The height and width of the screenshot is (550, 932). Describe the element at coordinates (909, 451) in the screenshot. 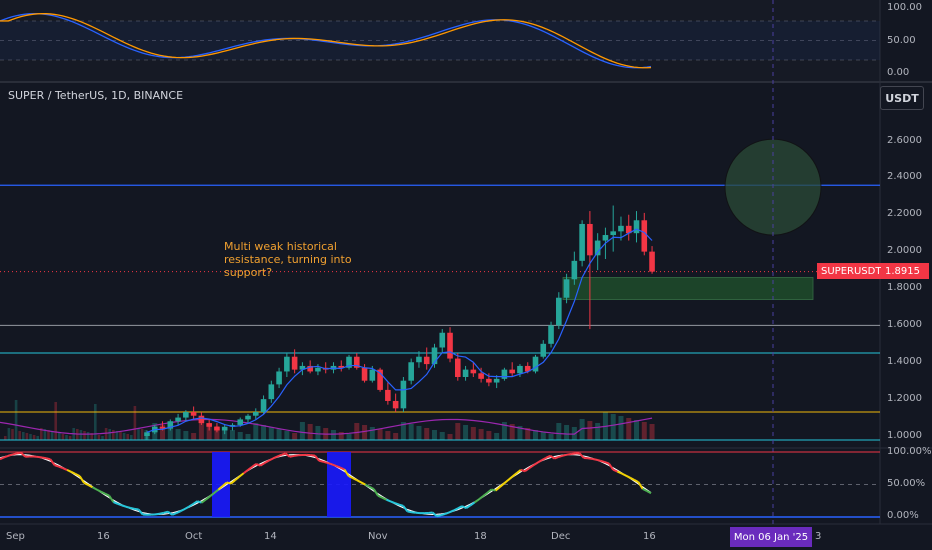

I see `lower-tick-100: 100.00%` at that location.